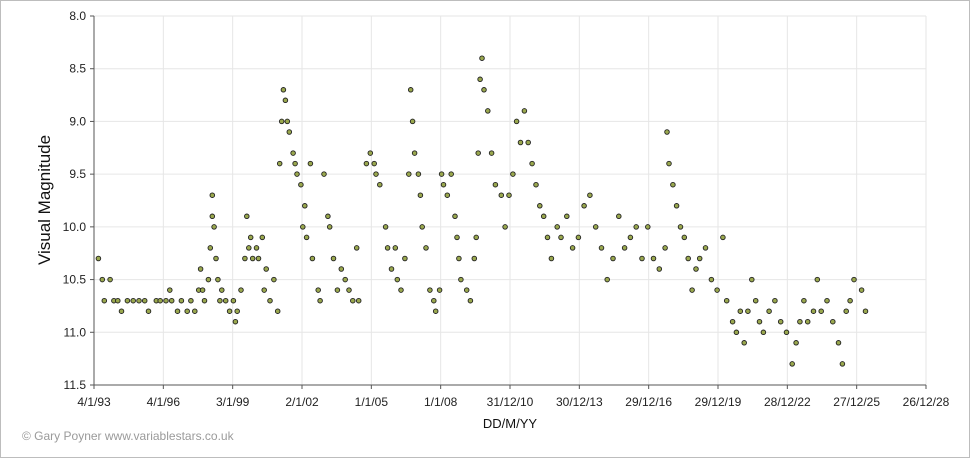  Describe the element at coordinates (75, 280) in the screenshot. I see `y-tick-label: 10.5` at that location.